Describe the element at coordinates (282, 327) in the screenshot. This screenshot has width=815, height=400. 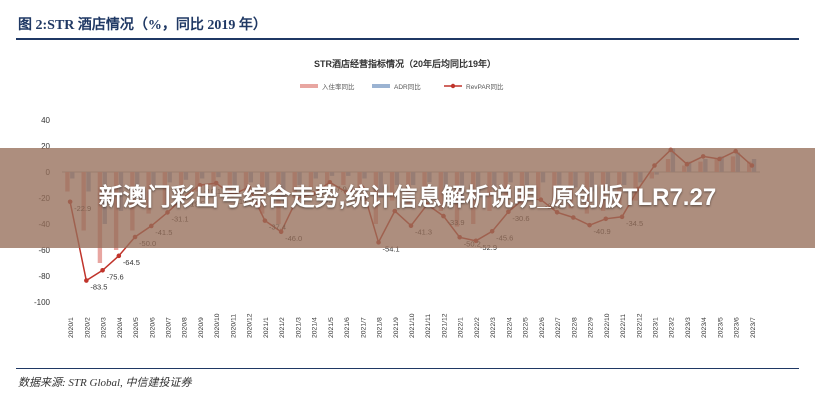
I see `x-tick-label: 2021/2` at that location.